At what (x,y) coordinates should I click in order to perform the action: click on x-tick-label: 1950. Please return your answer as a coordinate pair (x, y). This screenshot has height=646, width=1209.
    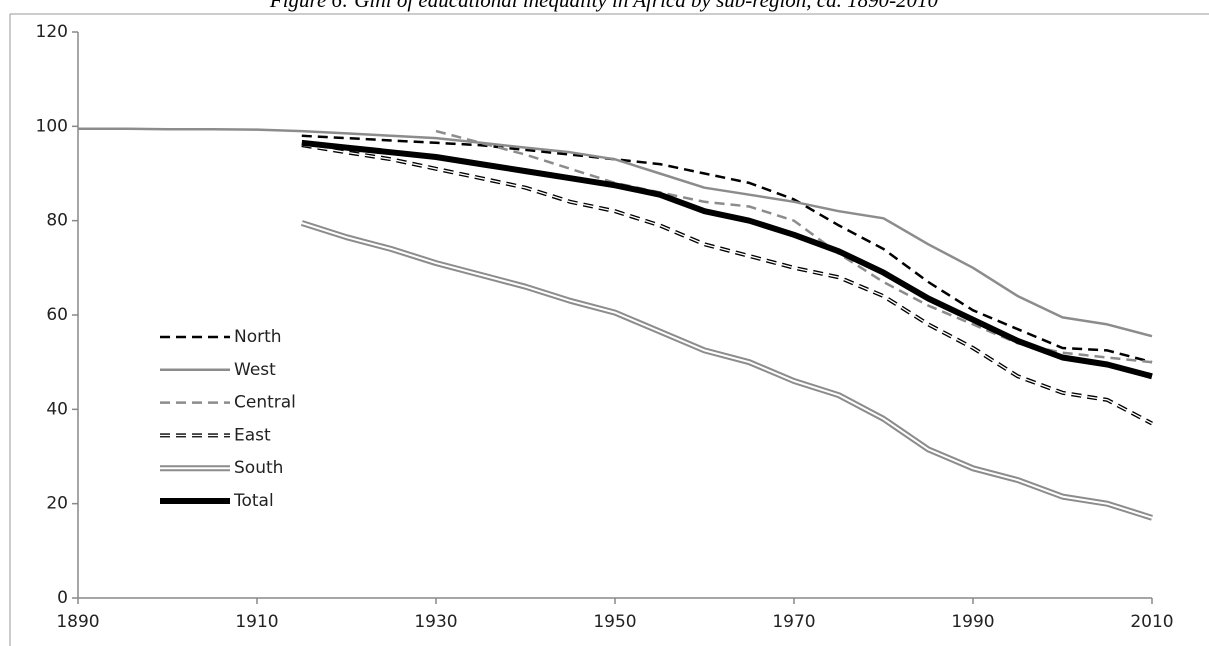
    Looking at the image, I should click on (614, 622).